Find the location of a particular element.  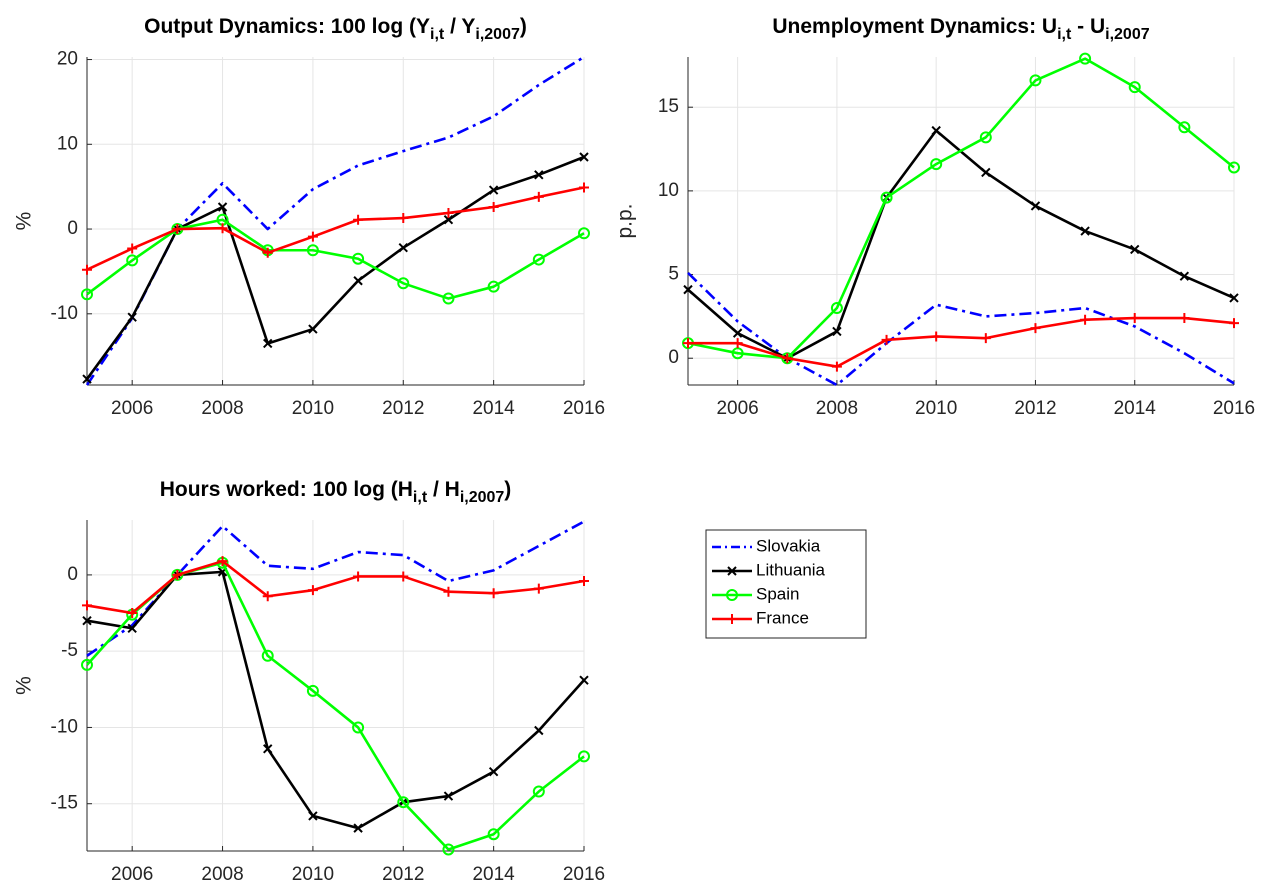

title-part: ) is located at coordinates (523, 26).